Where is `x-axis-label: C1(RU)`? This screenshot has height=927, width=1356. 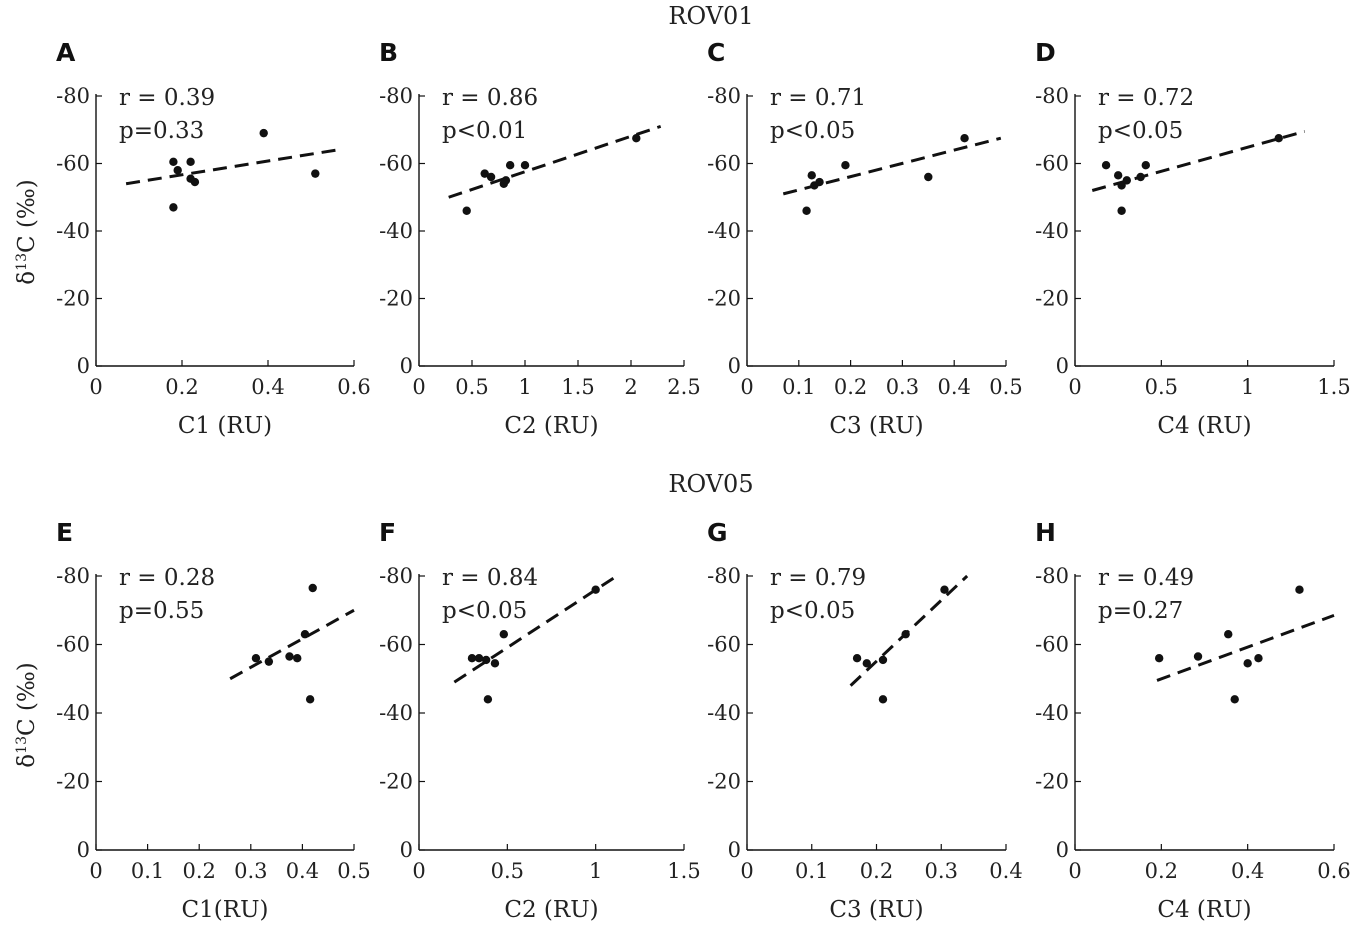 x-axis-label: C1(RU) is located at coordinates (225, 910).